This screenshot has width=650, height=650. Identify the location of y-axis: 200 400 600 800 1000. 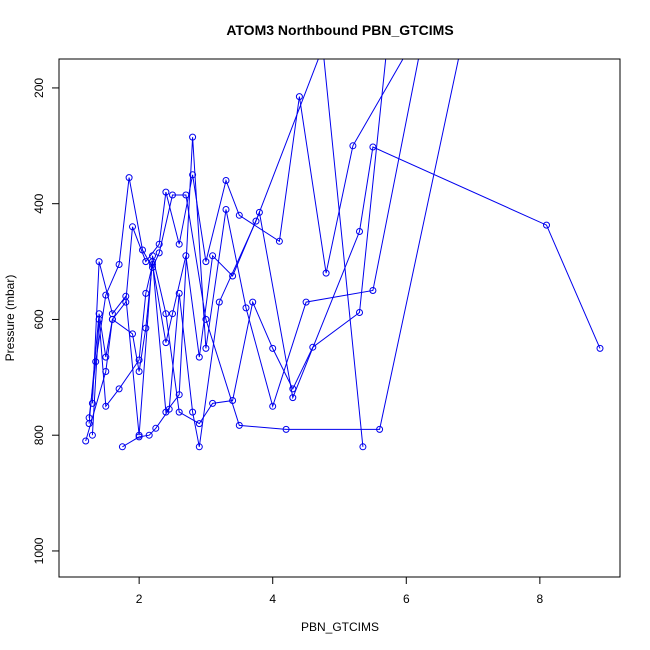
(46, 321).